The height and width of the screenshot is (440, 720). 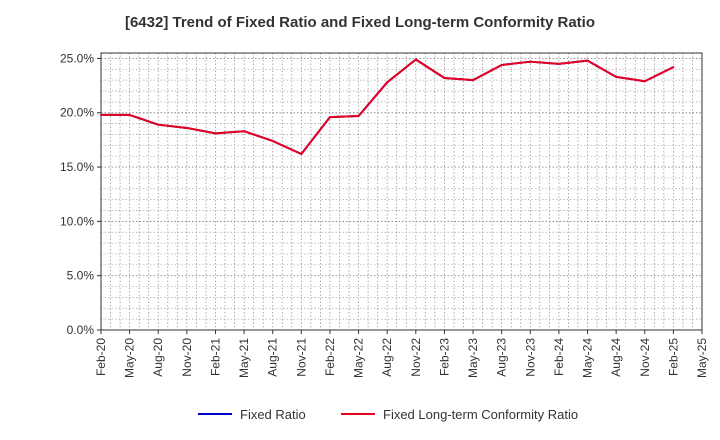 I want to click on y-tick-label: 10.0%, so click(x=77, y=221).